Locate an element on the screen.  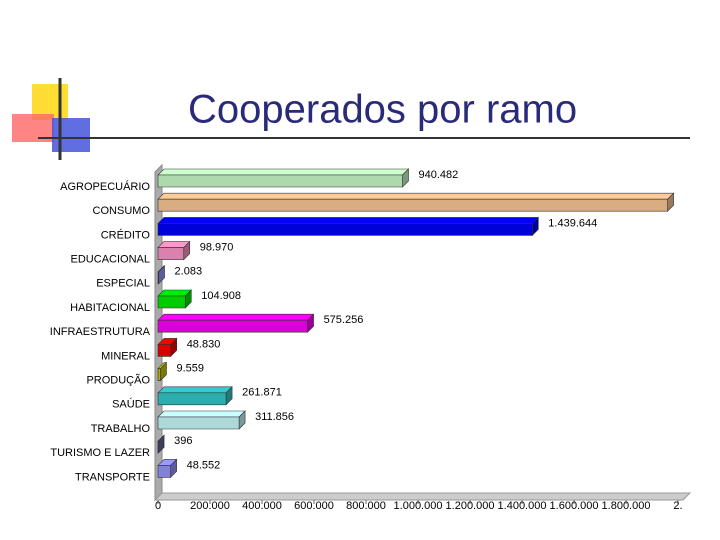
x-tick-label: 200.000 is located at coordinates (210, 506).